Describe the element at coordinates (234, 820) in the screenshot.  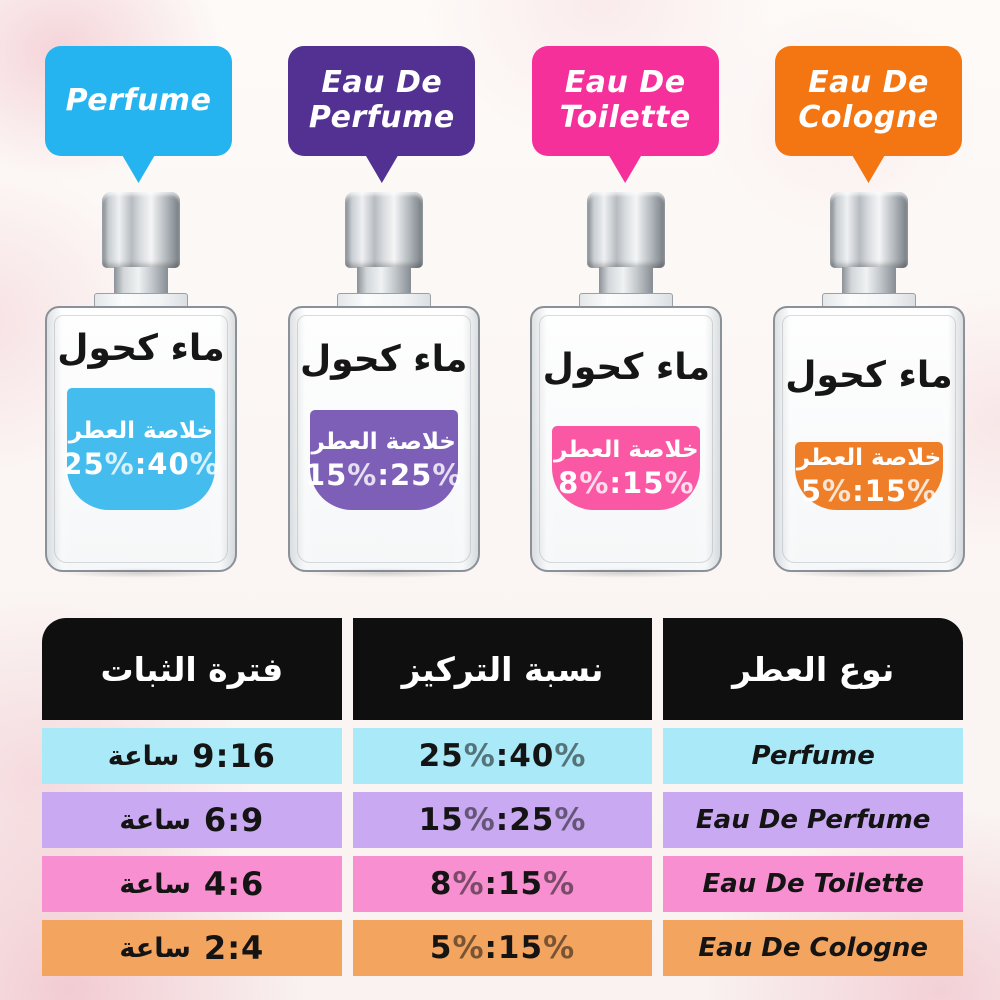
I see `duration-value: 6:9` at that location.